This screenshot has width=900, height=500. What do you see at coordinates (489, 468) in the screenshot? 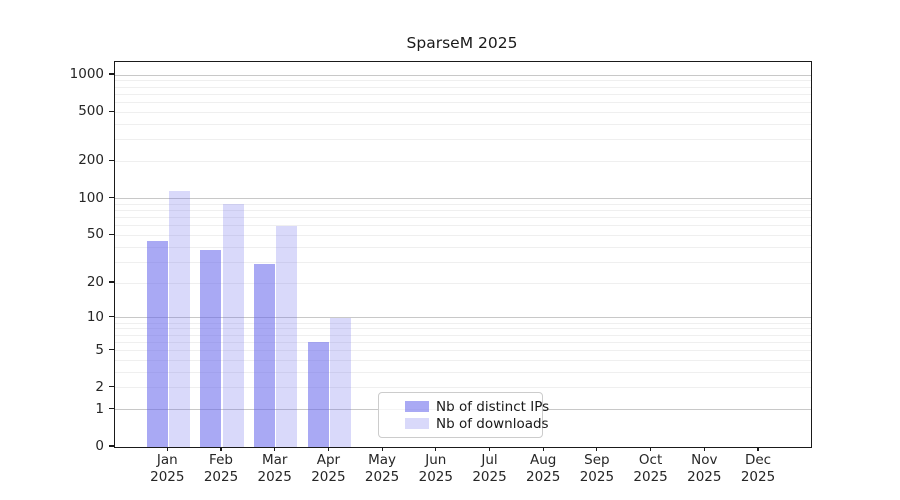
I see `x-tick-label: Jul 2025` at bounding box center [489, 468].